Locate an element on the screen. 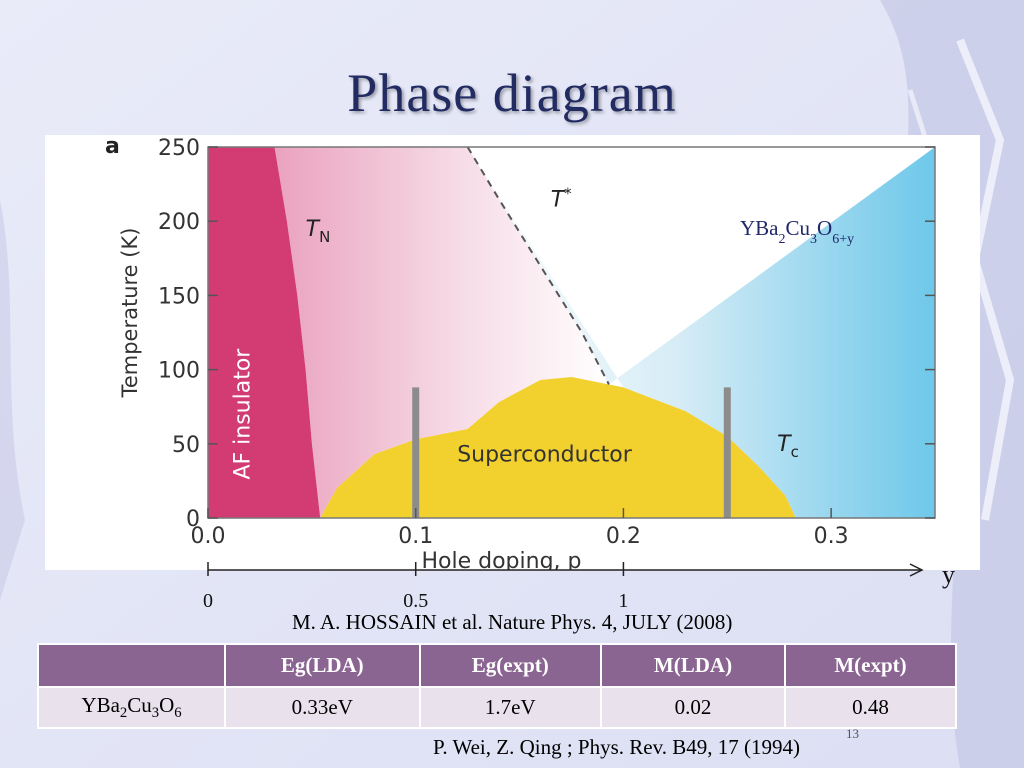  table-cell: 0.48 is located at coordinates (870, 707).